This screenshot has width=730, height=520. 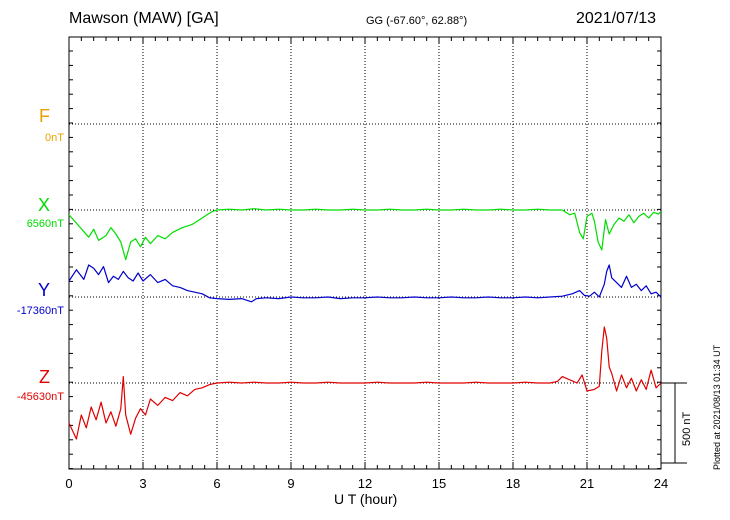 I want to click on x-tick-label: 24, so click(x=661, y=483).